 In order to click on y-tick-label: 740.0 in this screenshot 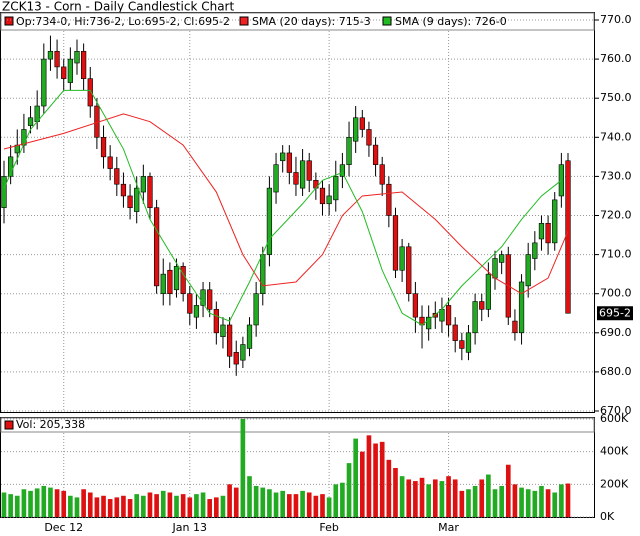, I will do `click(616, 136)`.